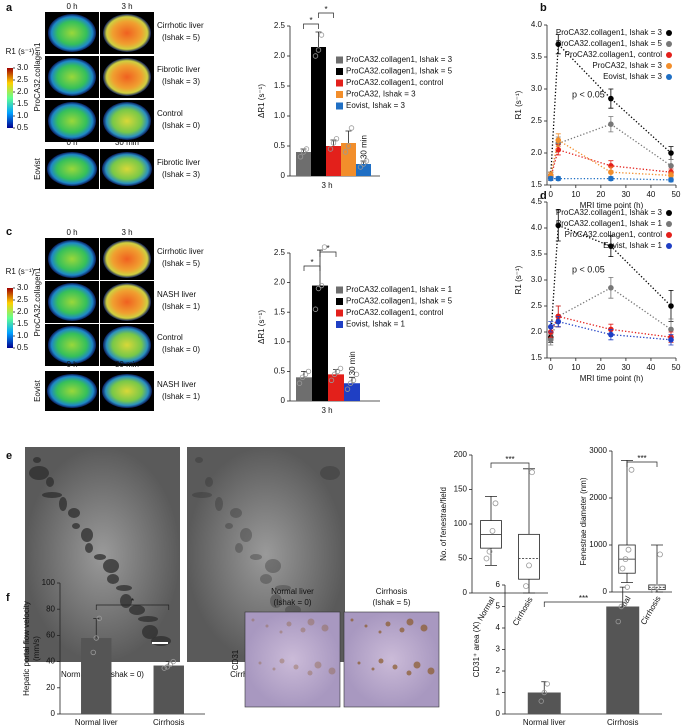  Describe the element at coordinates (627, 65) in the screenshot. I see `legend-label: ProCA32, Ishak = 3` at that location.